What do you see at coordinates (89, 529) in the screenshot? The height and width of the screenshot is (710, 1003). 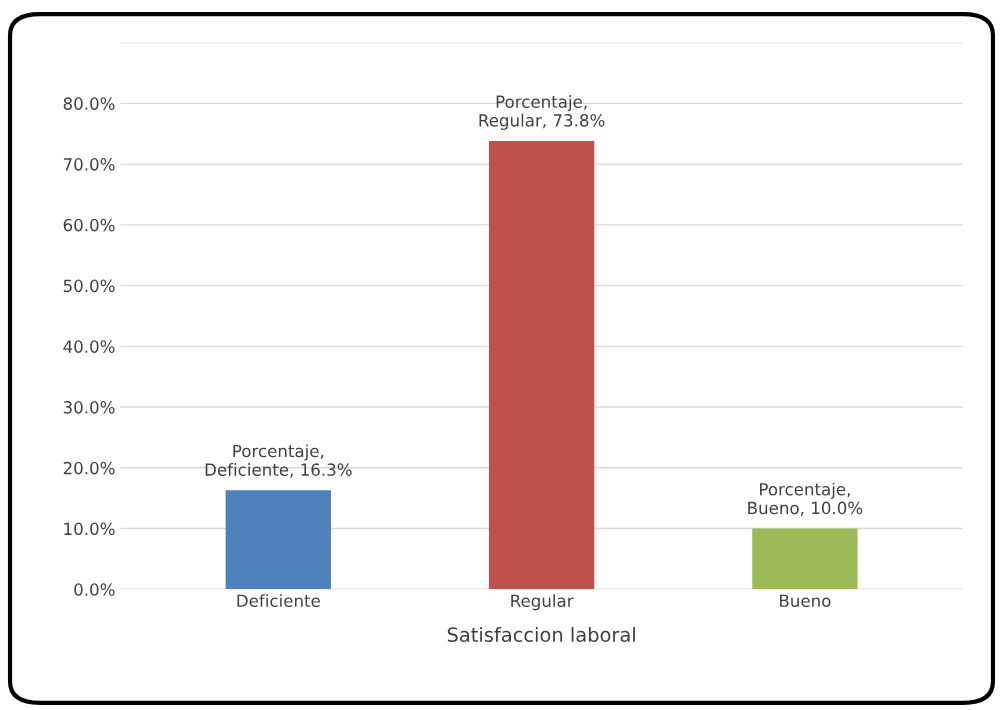 I see `y-tick-label: 10.0%` at bounding box center [89, 529].